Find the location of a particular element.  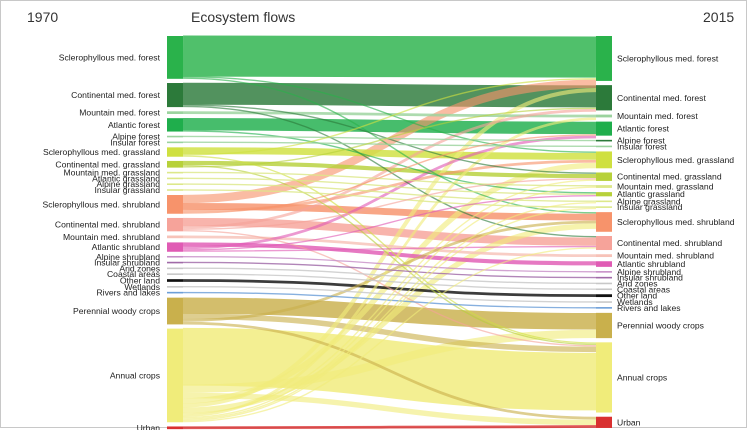

right-label-sclerophyllous-med-shrubland: Sclerophyllous med. shrubland is located at coordinates (676, 222).